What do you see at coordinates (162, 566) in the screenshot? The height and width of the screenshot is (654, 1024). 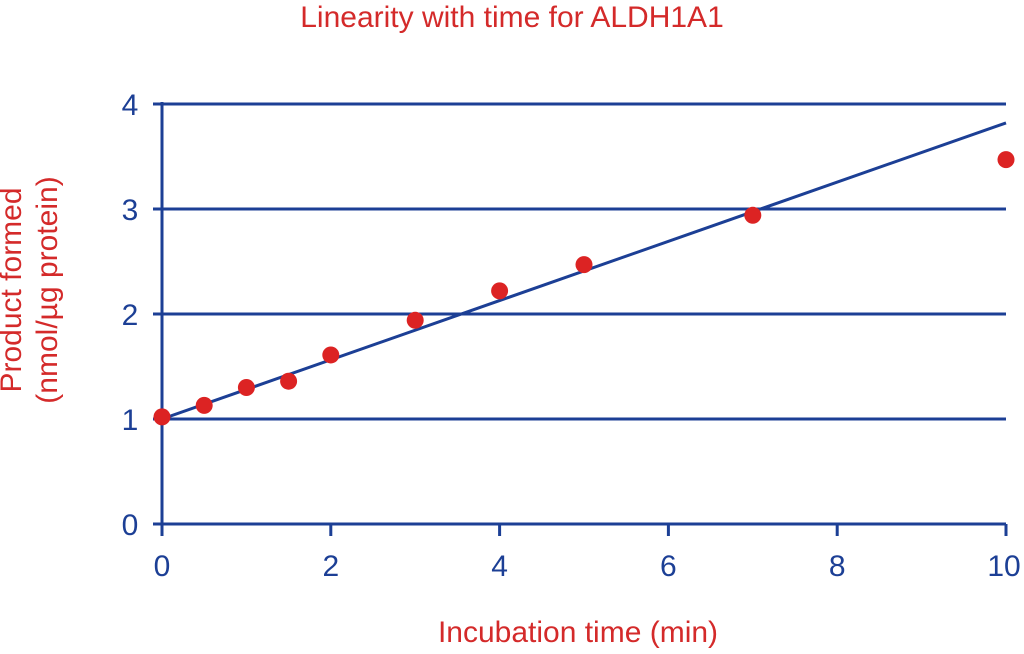 I see `x-tick-label-0: 0` at bounding box center [162, 566].